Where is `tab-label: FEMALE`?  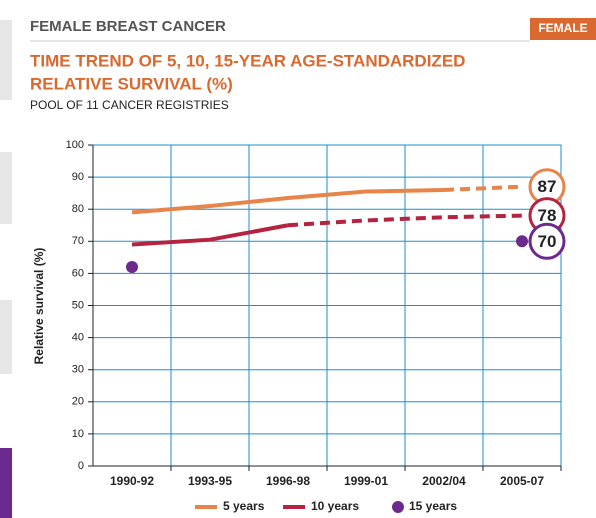
tab-label: FEMALE is located at coordinates (562, 28).